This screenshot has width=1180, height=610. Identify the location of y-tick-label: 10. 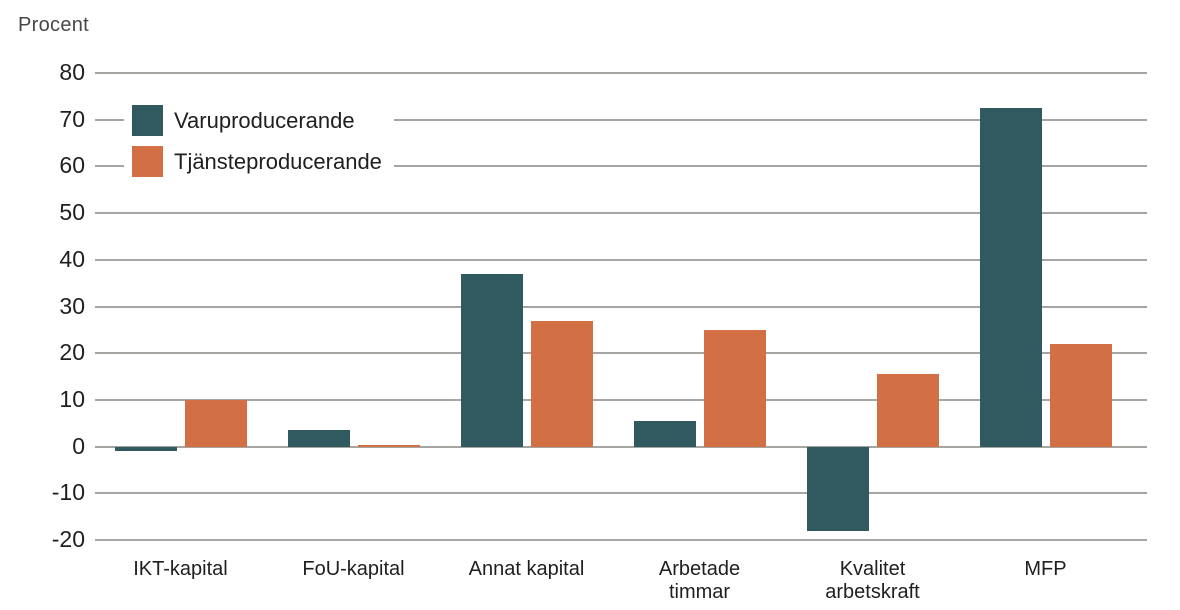
(72, 398).